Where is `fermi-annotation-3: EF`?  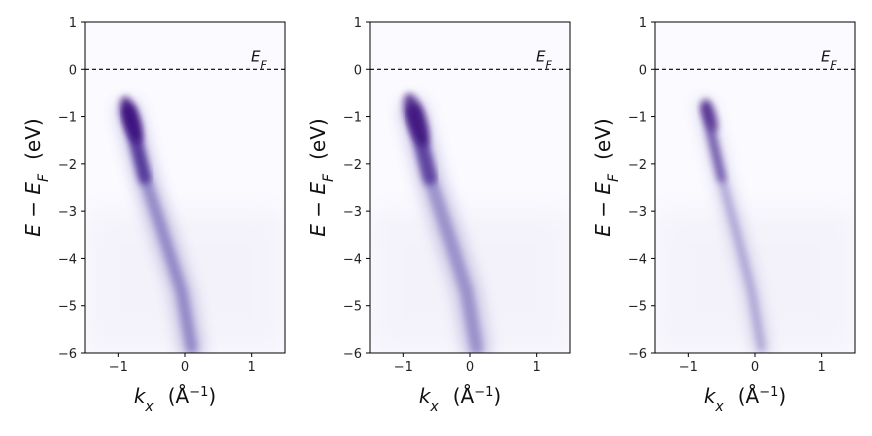
fermi-annotation-3: EF is located at coordinates (829, 59).